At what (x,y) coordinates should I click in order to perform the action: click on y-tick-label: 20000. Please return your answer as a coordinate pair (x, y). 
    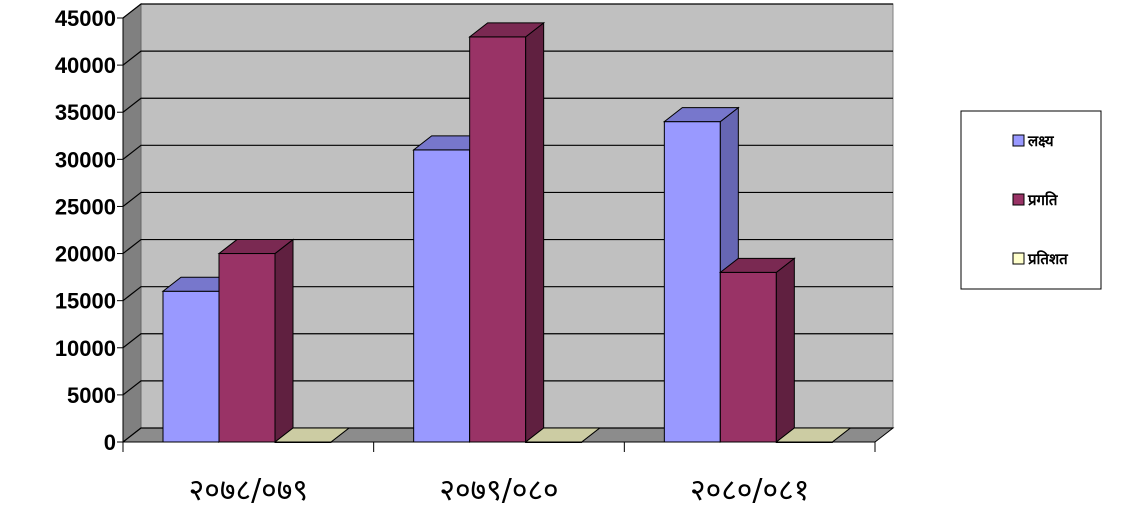
    Looking at the image, I should click on (85, 254).